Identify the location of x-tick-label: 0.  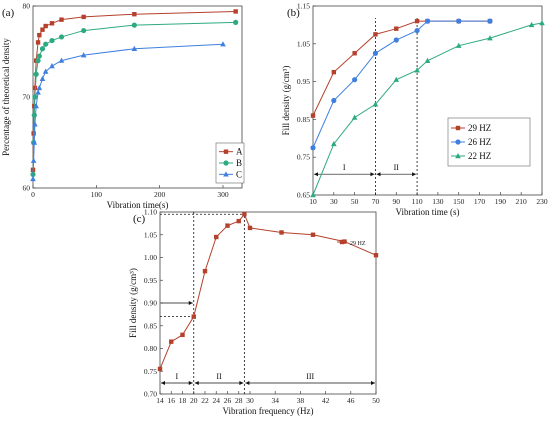
(33, 194).